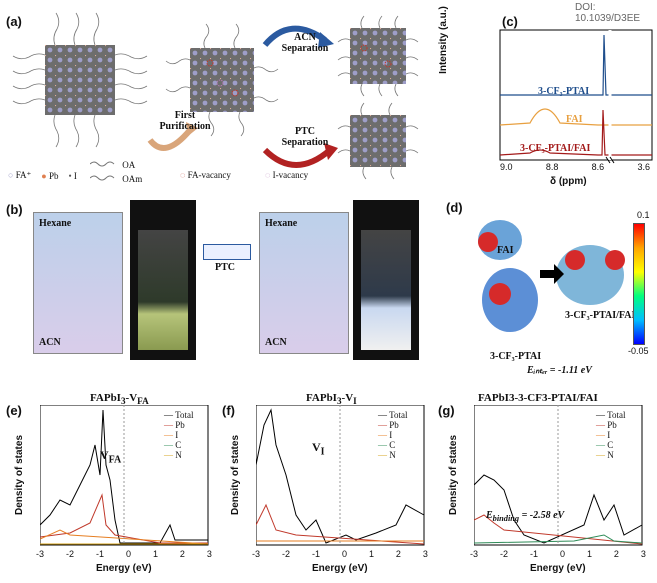 This screenshot has height=583, width=657. I want to click on dos-ylabel-g: Density of states, so click(453, 475).